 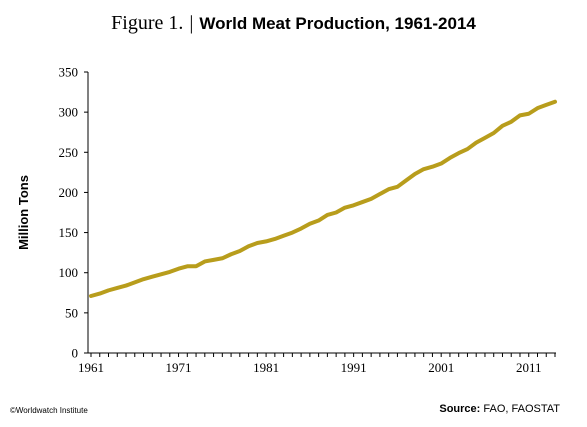 What do you see at coordinates (460, 409) in the screenshot?
I see `source-label: Source:` at bounding box center [460, 409].